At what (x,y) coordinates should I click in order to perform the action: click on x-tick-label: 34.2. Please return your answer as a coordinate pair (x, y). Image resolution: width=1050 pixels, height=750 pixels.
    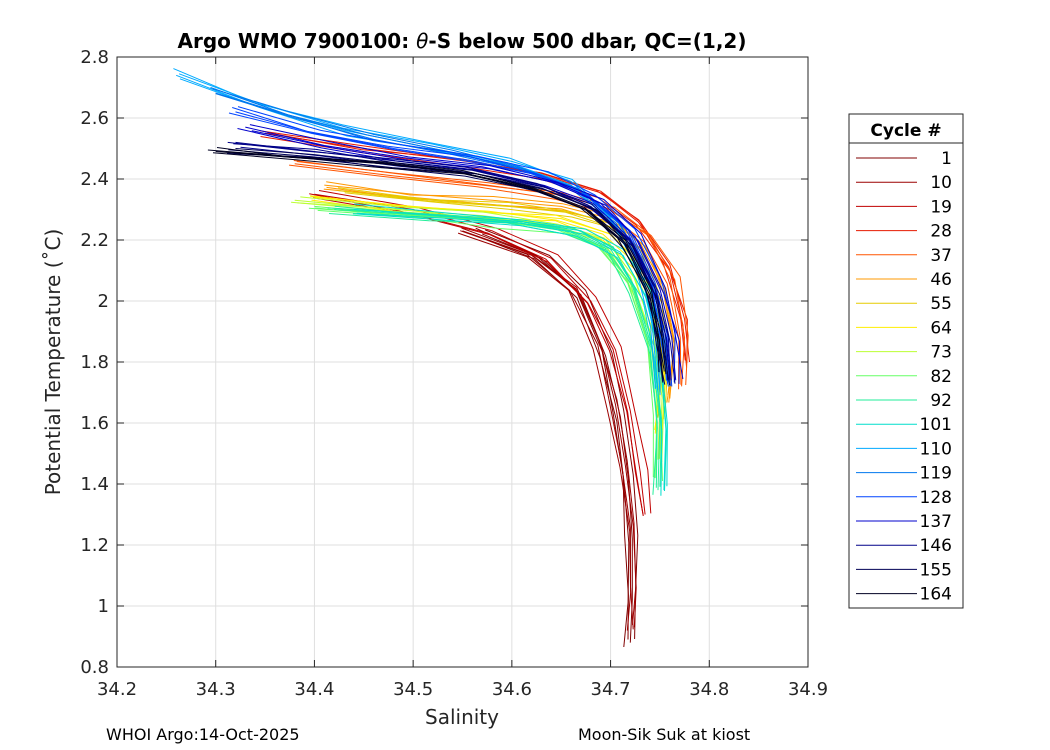
    Looking at the image, I should click on (117, 689).